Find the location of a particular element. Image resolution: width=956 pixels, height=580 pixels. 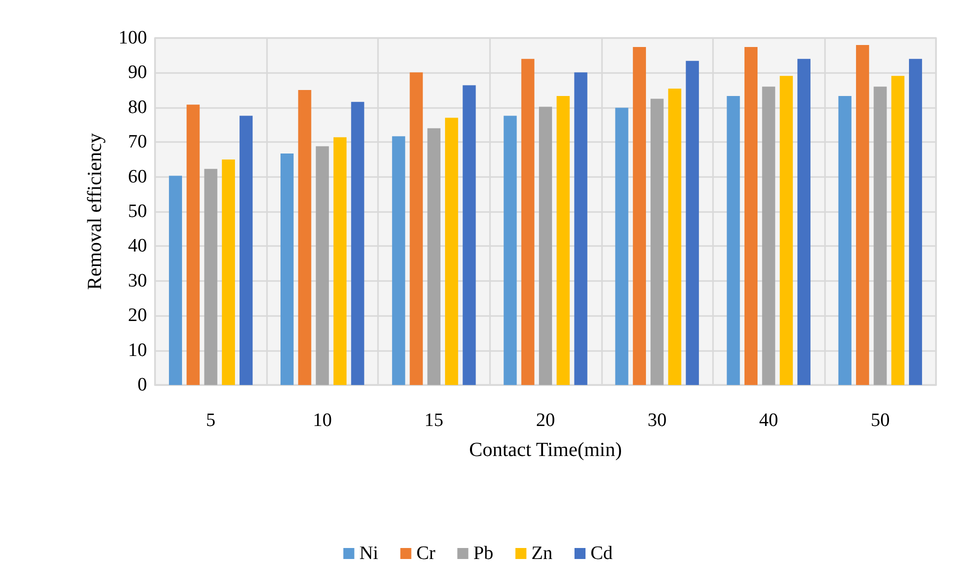

x-tick-label: 10 is located at coordinates (322, 420).